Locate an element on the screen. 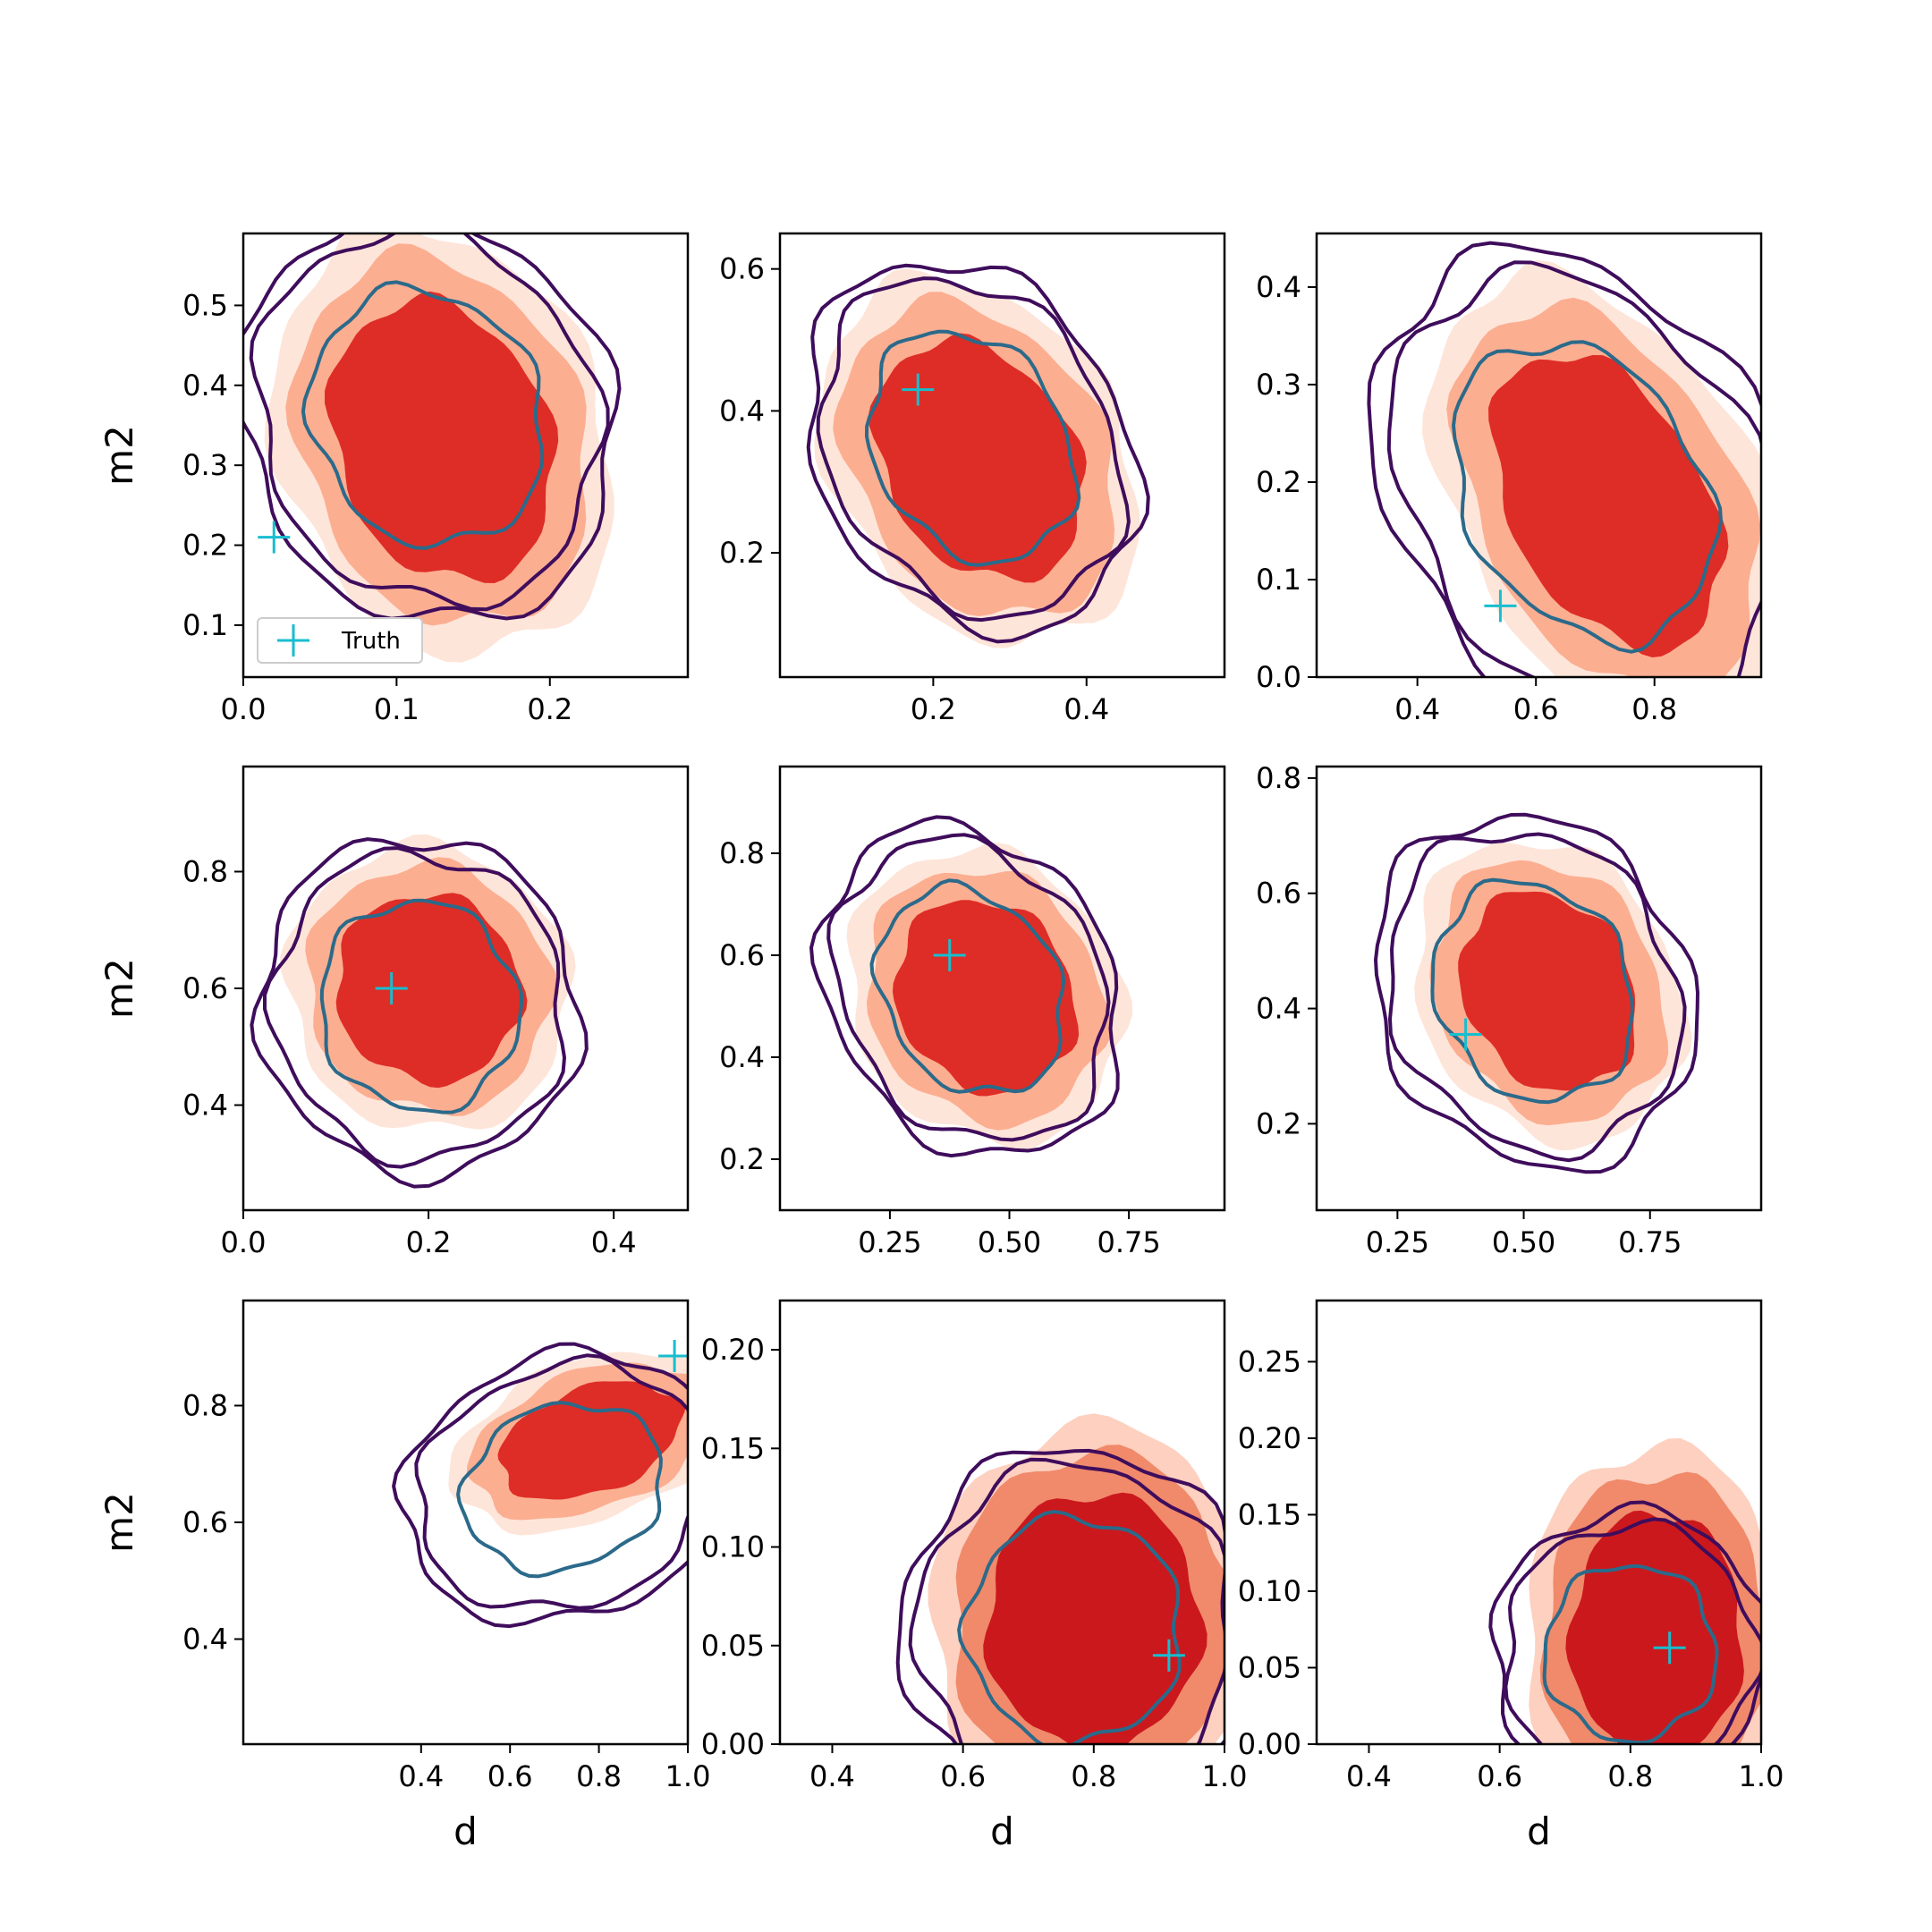 This screenshot has height=1932, width=1932. panel-1-3: 0.4 0.6 0.8 0.0 0.1 0.2 0.3 0.4 is located at coordinates (1509, 479).